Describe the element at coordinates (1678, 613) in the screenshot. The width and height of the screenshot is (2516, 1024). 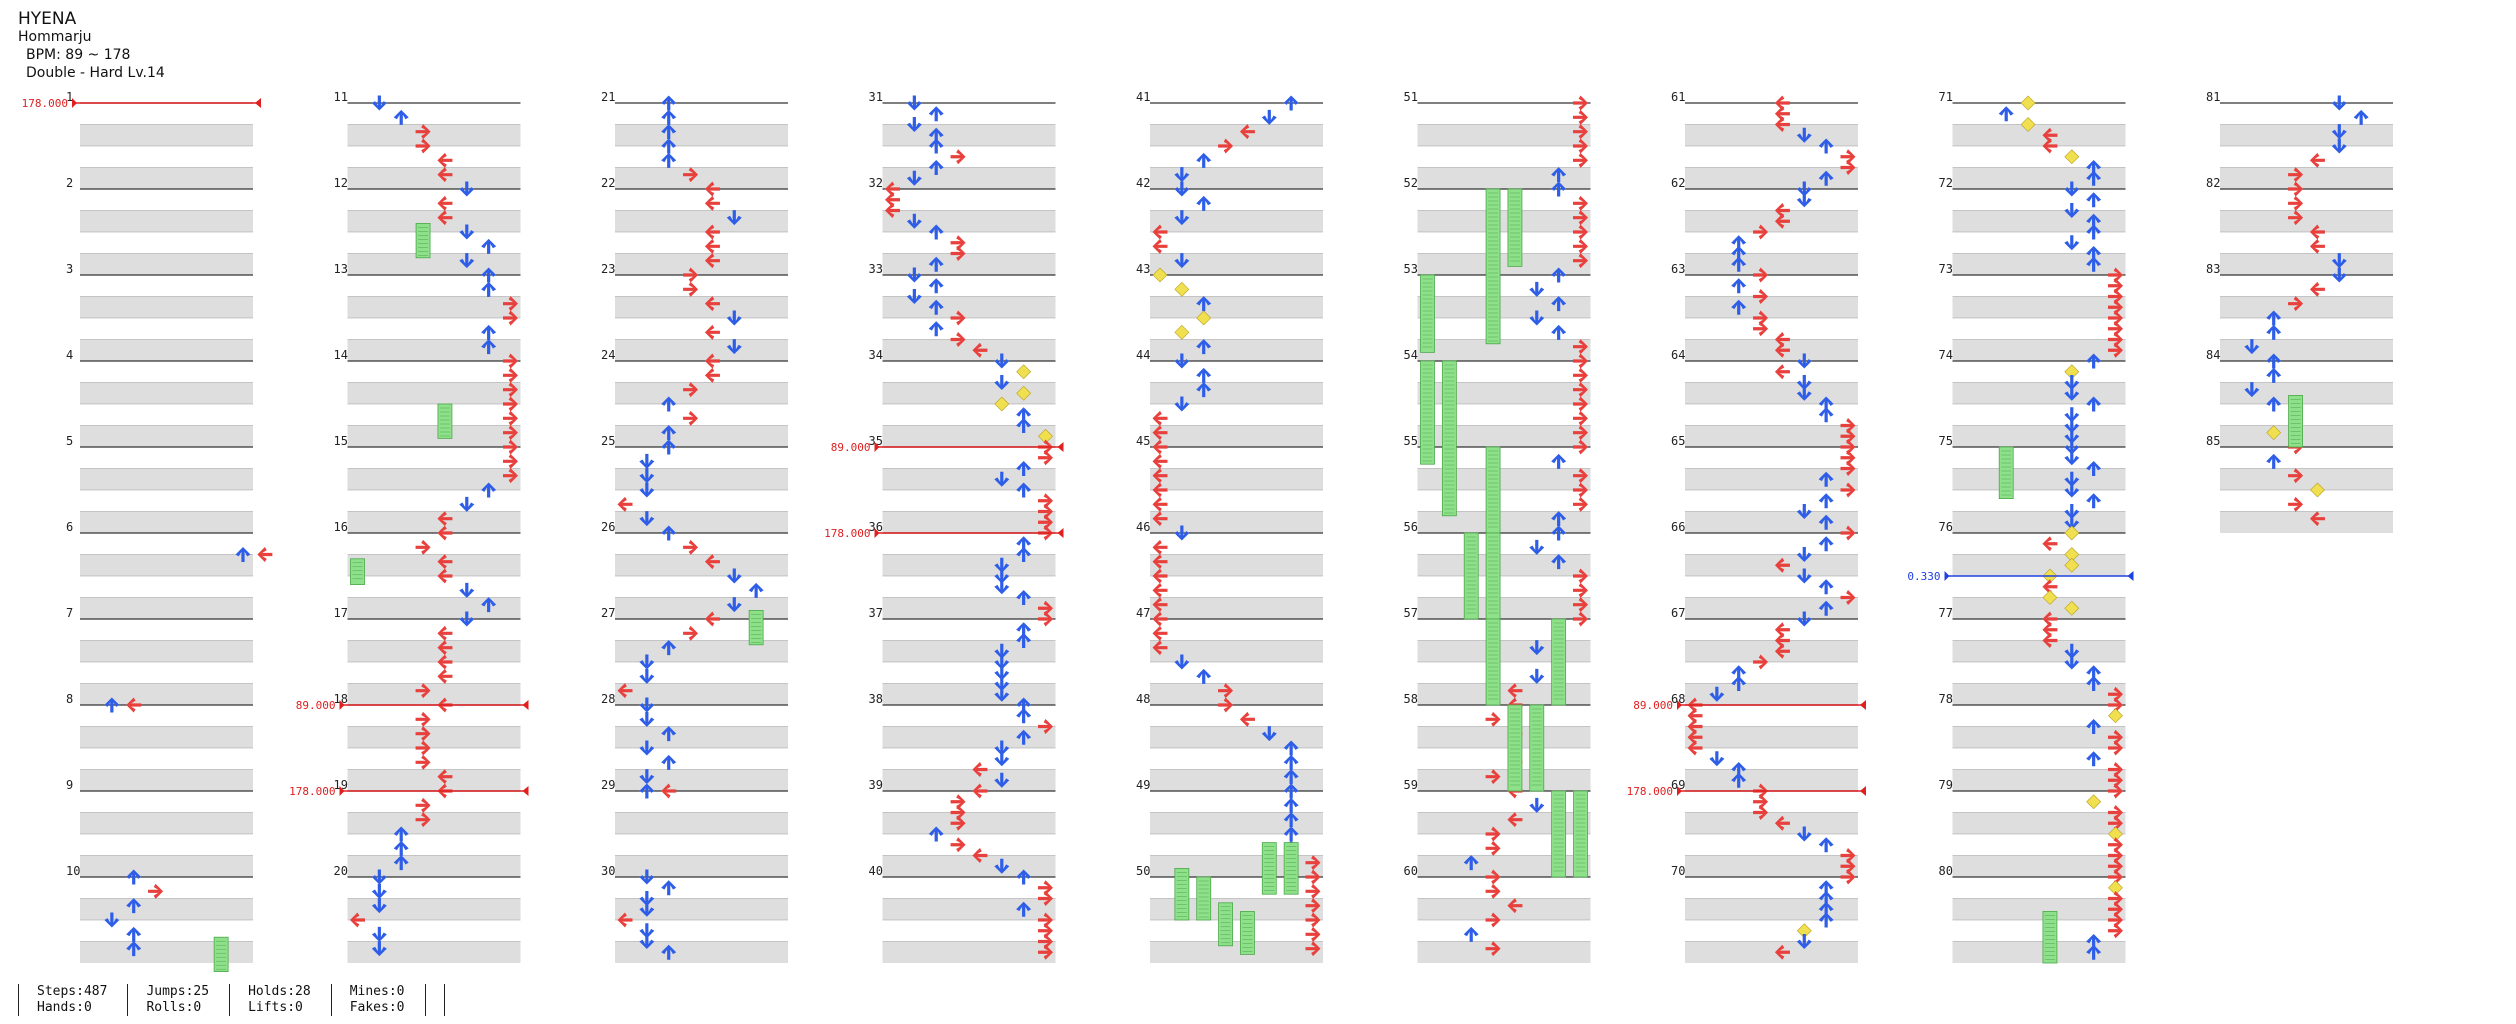
I see `measure-number: 67` at that location.